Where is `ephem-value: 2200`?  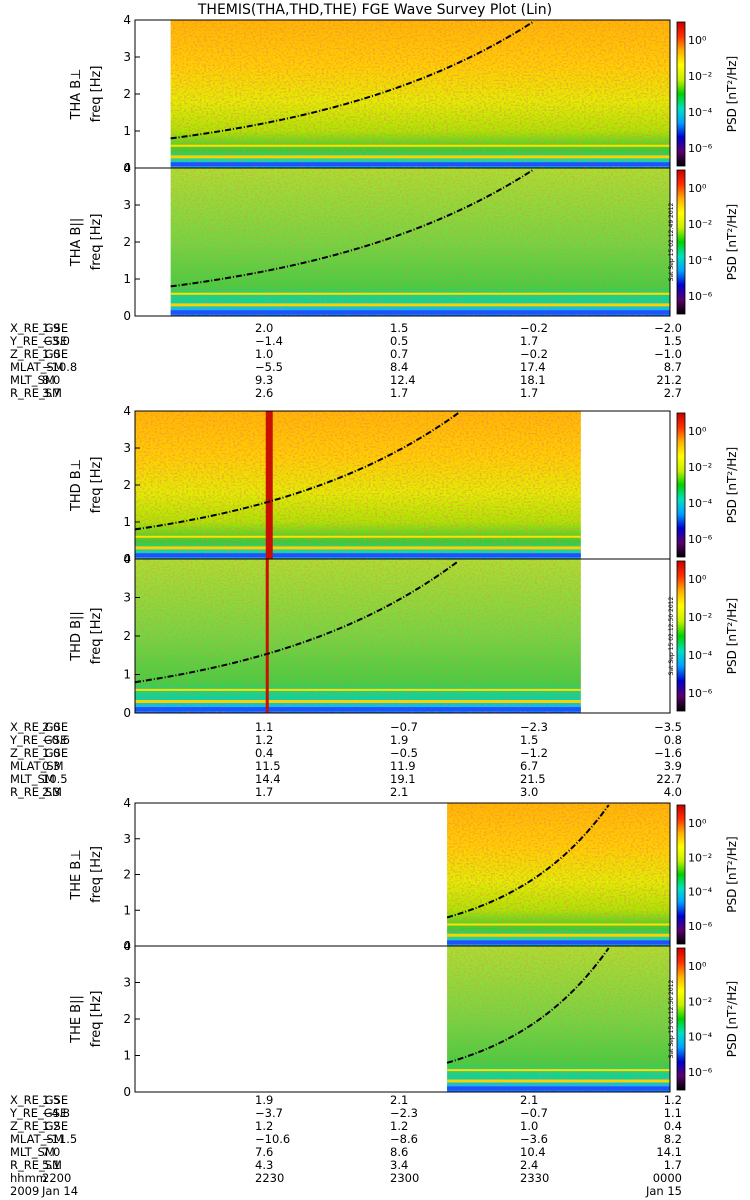
ephem-value: 2200 is located at coordinates (57, 1178).